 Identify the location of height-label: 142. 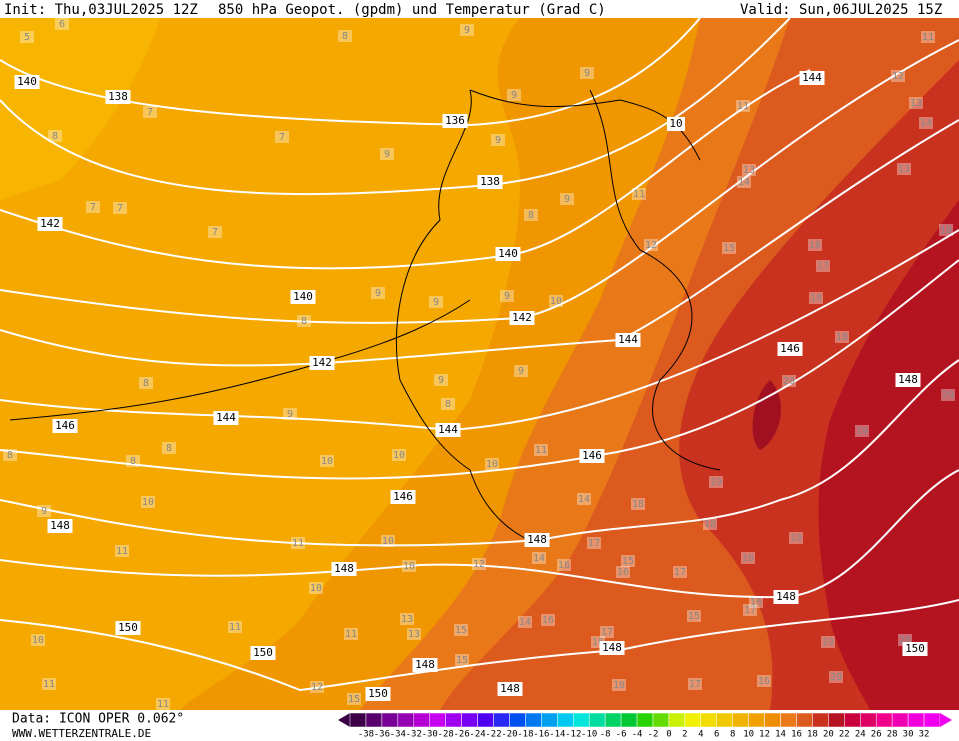
(322, 362).